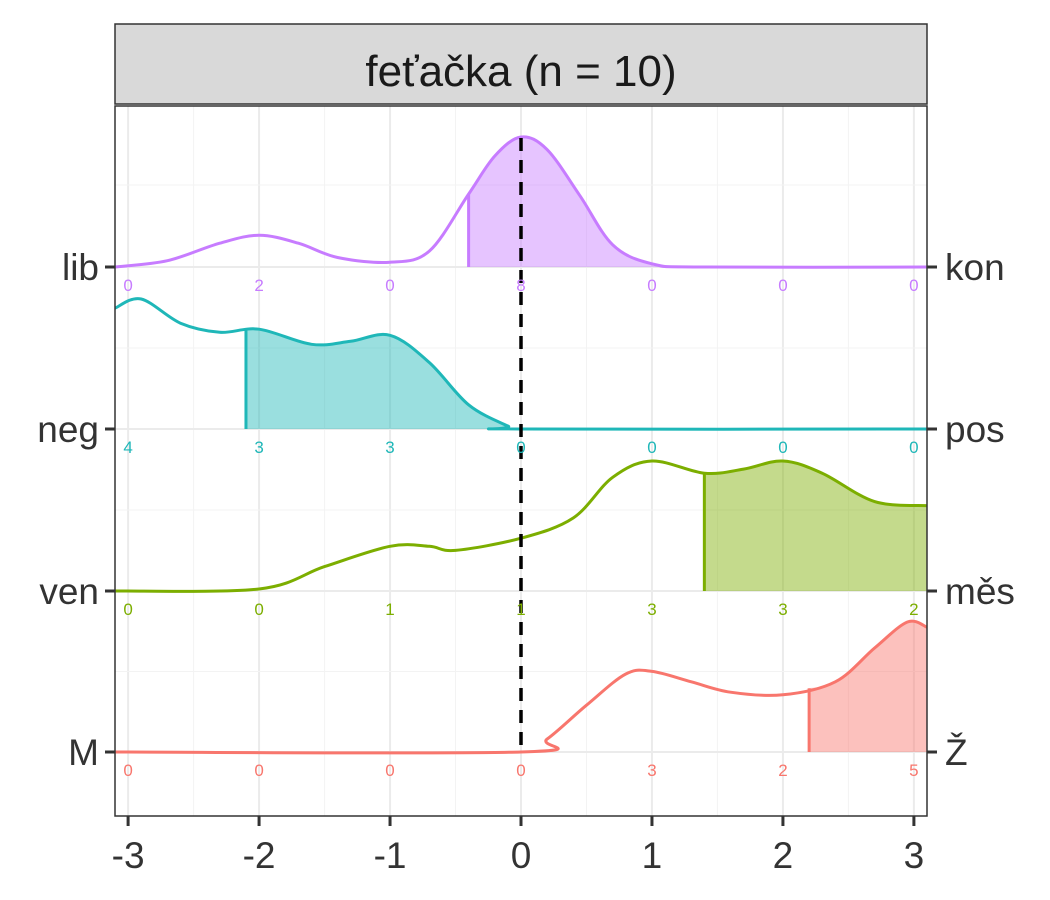 The image size is (1050, 900). Describe the element at coordinates (783, 855) in the screenshot. I see `x-tick-label: 2` at that location.